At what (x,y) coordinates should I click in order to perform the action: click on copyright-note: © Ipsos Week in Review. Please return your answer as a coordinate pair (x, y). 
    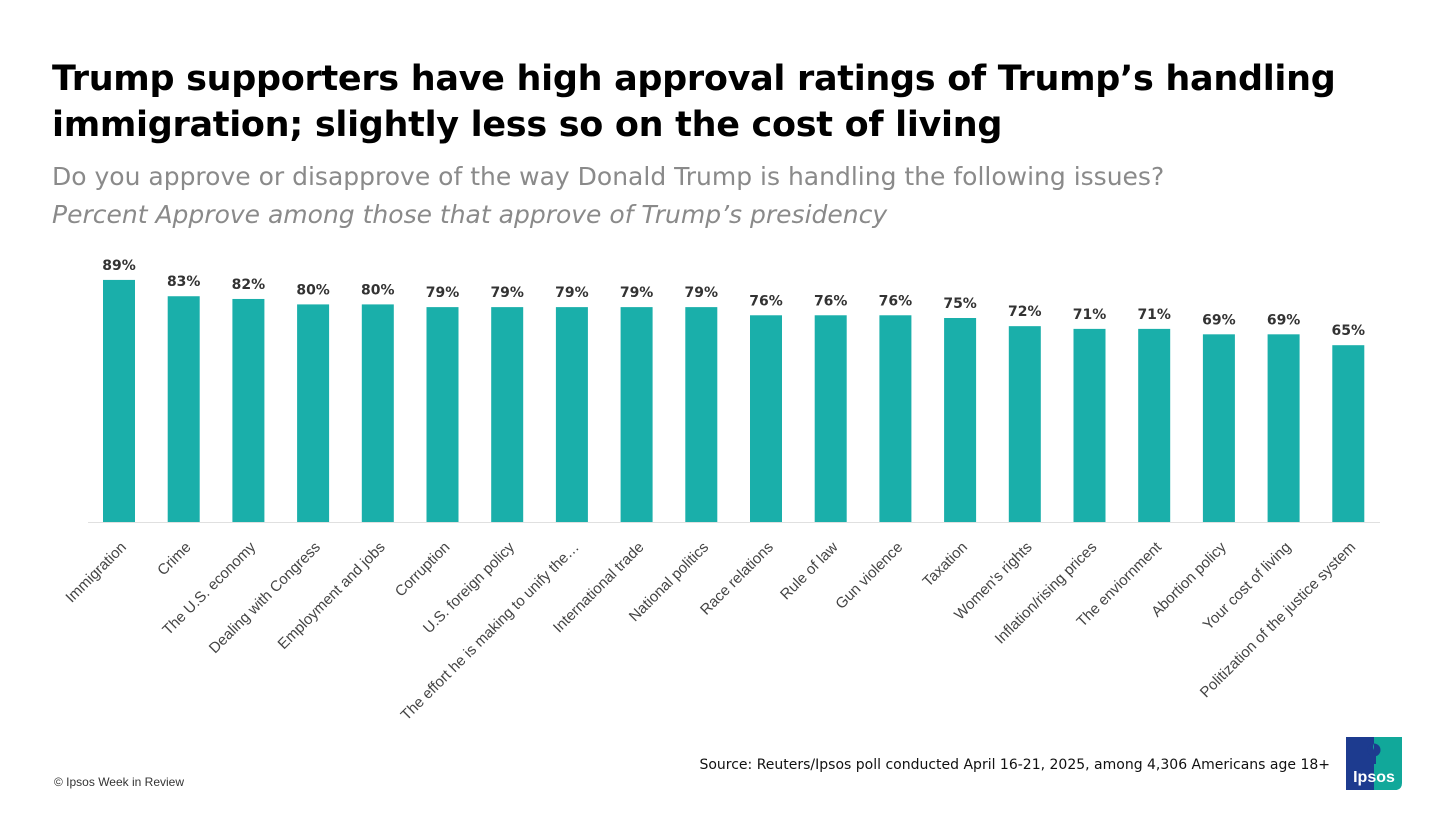
    Looking at the image, I should click on (119, 782).